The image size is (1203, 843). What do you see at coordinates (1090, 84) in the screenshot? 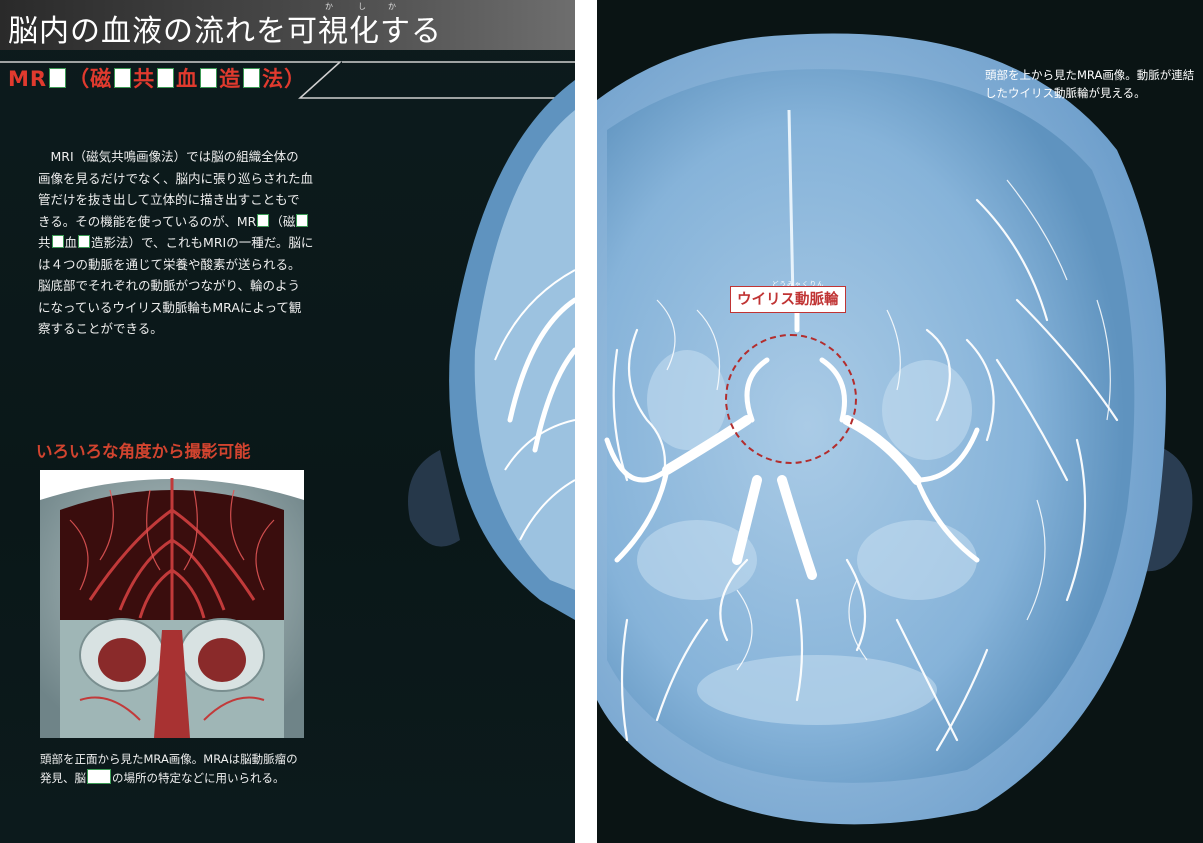
I see `caption-axial-mra: 頭部を上から見たMRA画像。動脈が連結 したウイリス動脈輪が見える。` at bounding box center [1090, 84].